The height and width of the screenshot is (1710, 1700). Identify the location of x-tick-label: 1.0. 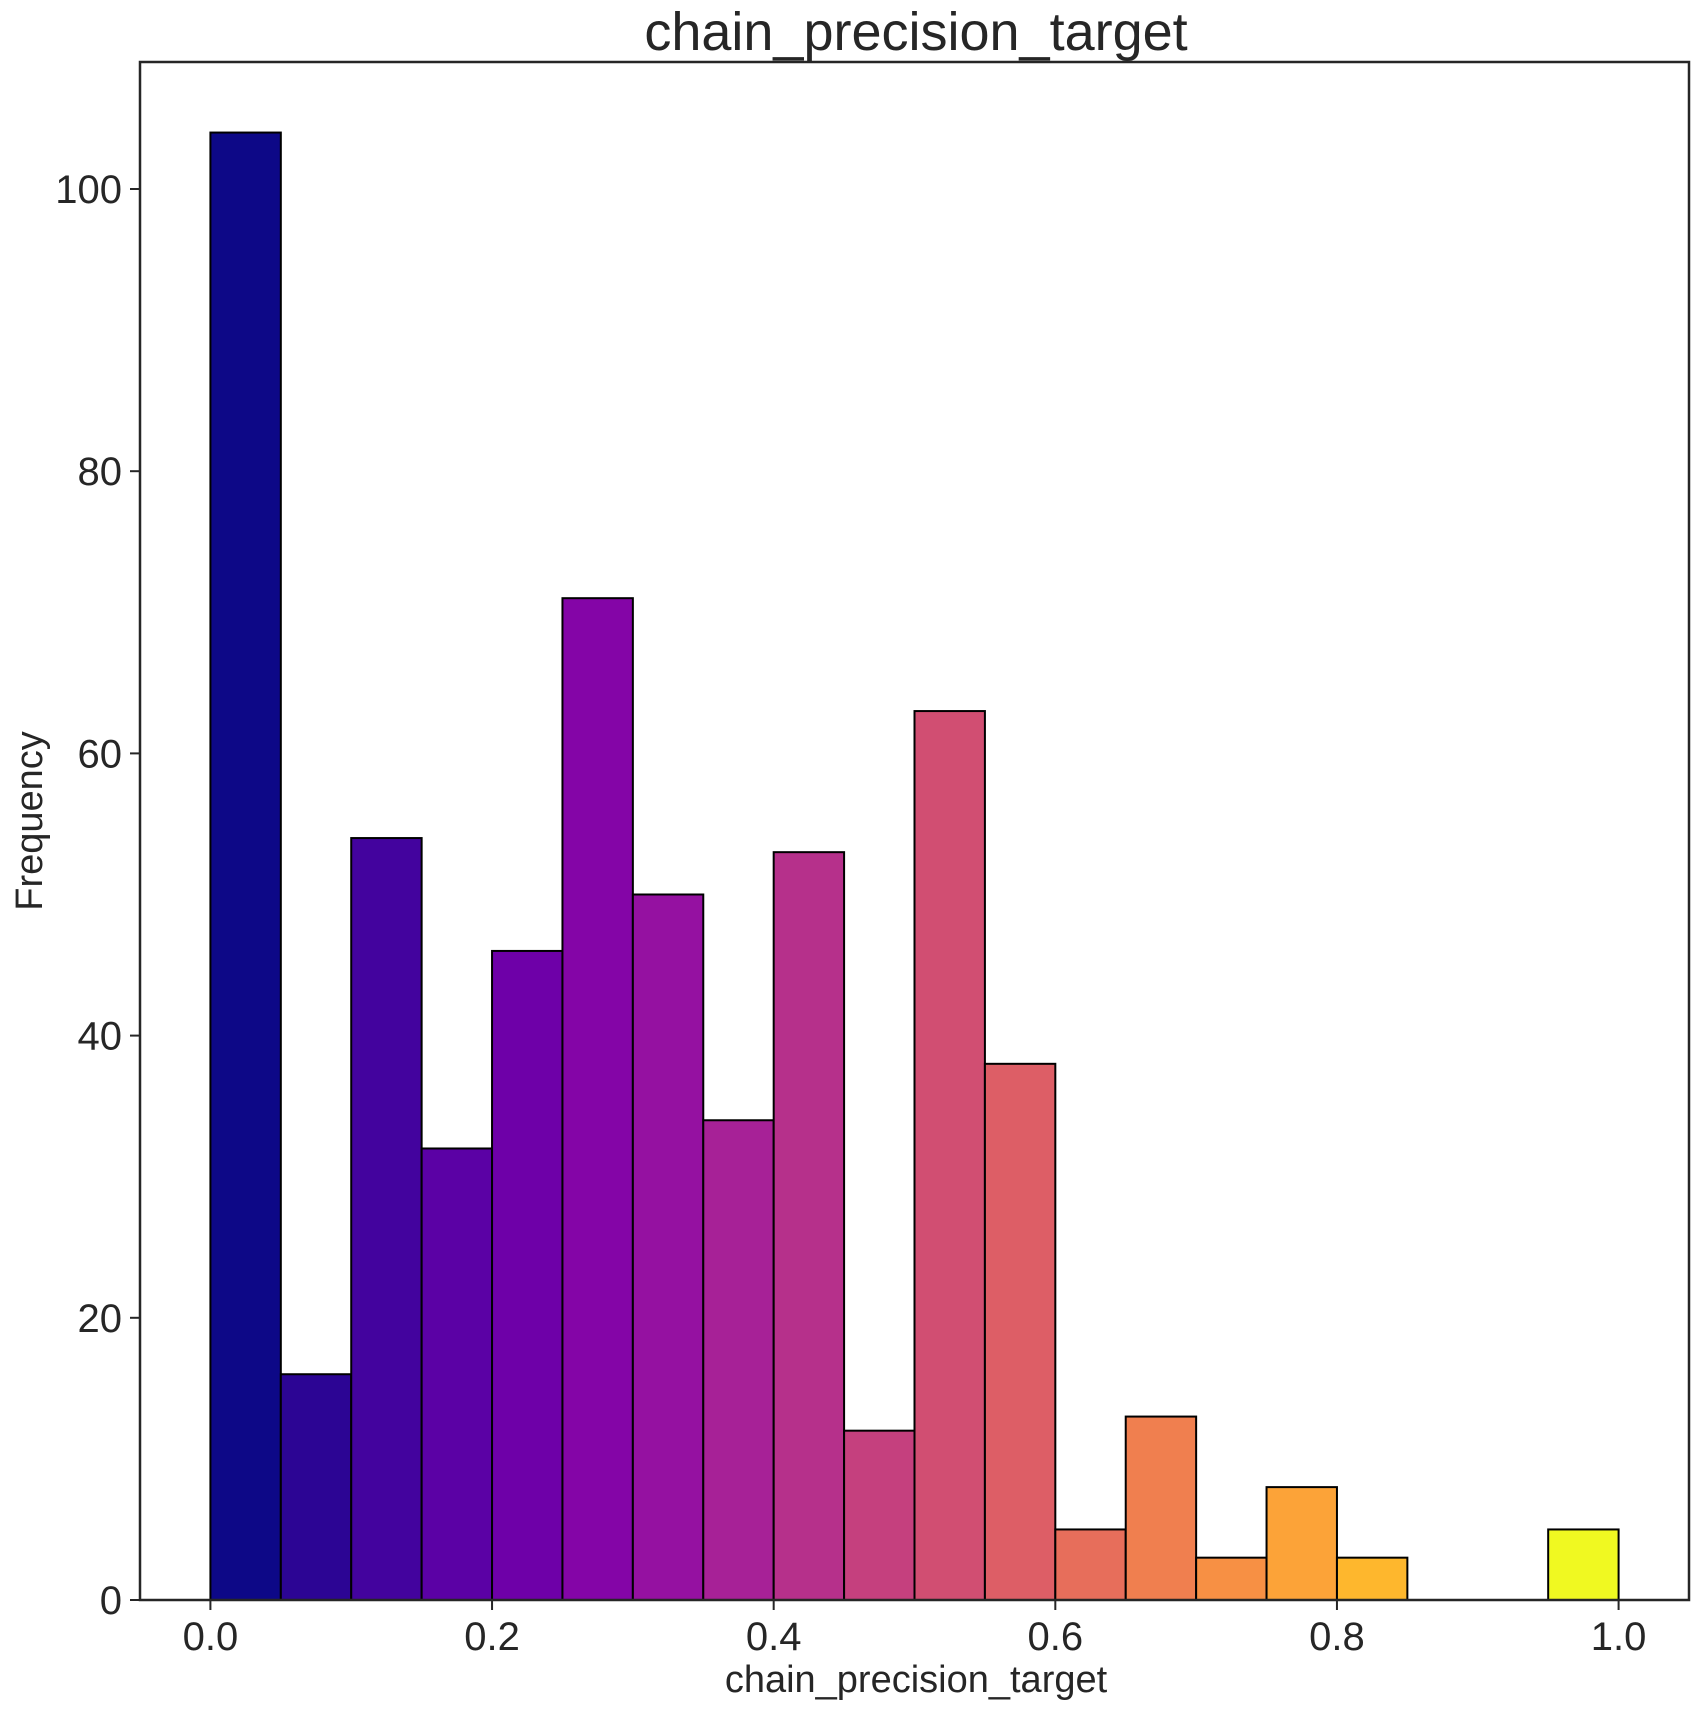
(1619, 1637).